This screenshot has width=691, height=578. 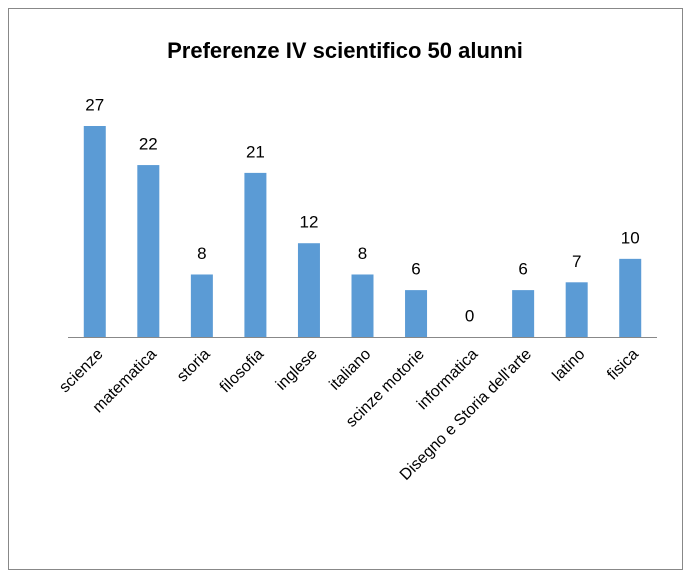 What do you see at coordinates (576, 261) in the screenshot?
I see `data-label: 7` at bounding box center [576, 261].